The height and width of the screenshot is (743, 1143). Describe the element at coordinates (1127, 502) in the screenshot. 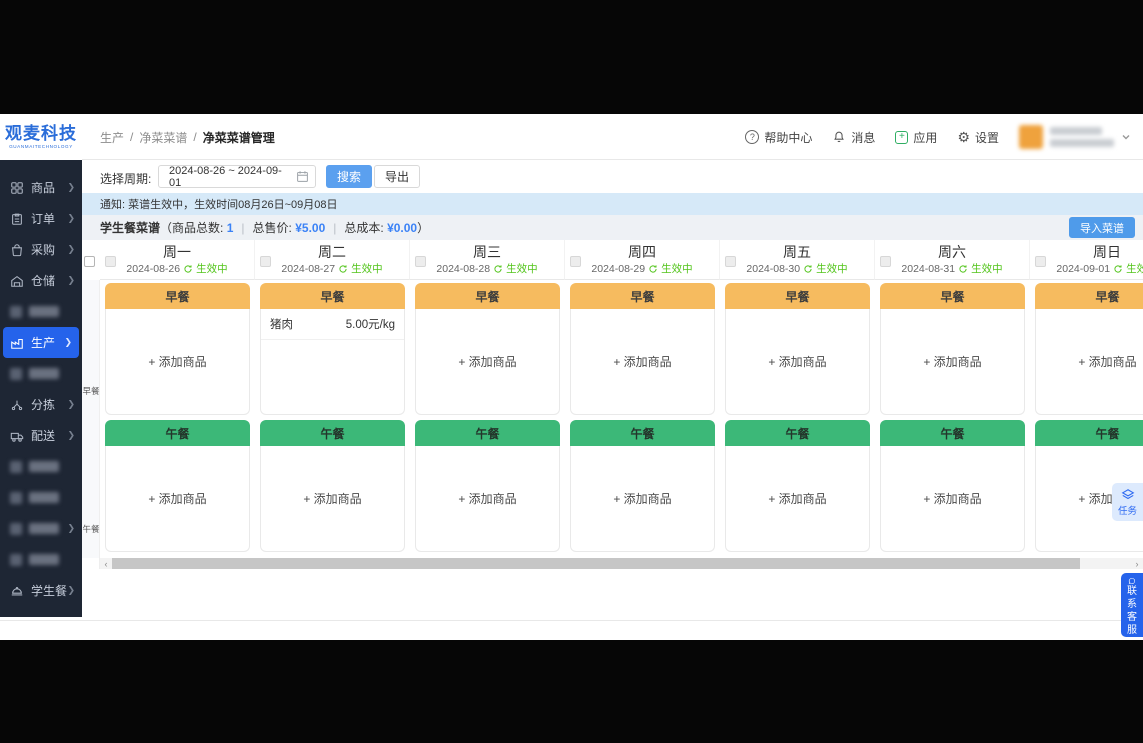

I see `tasks-button: 任务` at that location.